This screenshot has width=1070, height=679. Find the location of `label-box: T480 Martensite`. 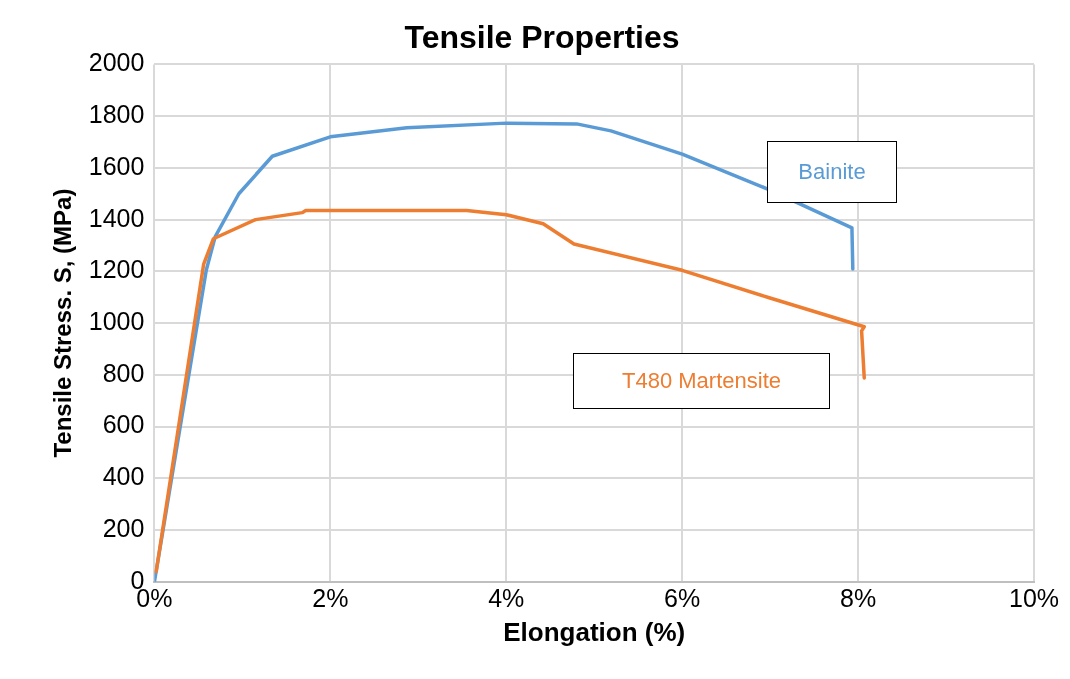

label-box: T480 Martensite is located at coordinates (701, 381).